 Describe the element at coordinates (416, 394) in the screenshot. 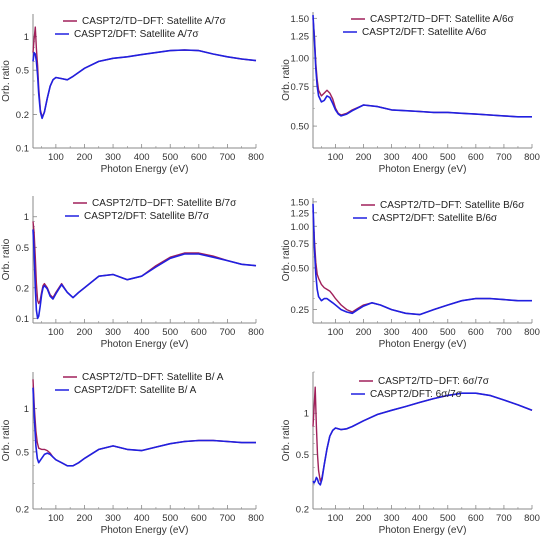

I see `legend-label: CASPT2/DFT: 6σ/7σ` at that location.